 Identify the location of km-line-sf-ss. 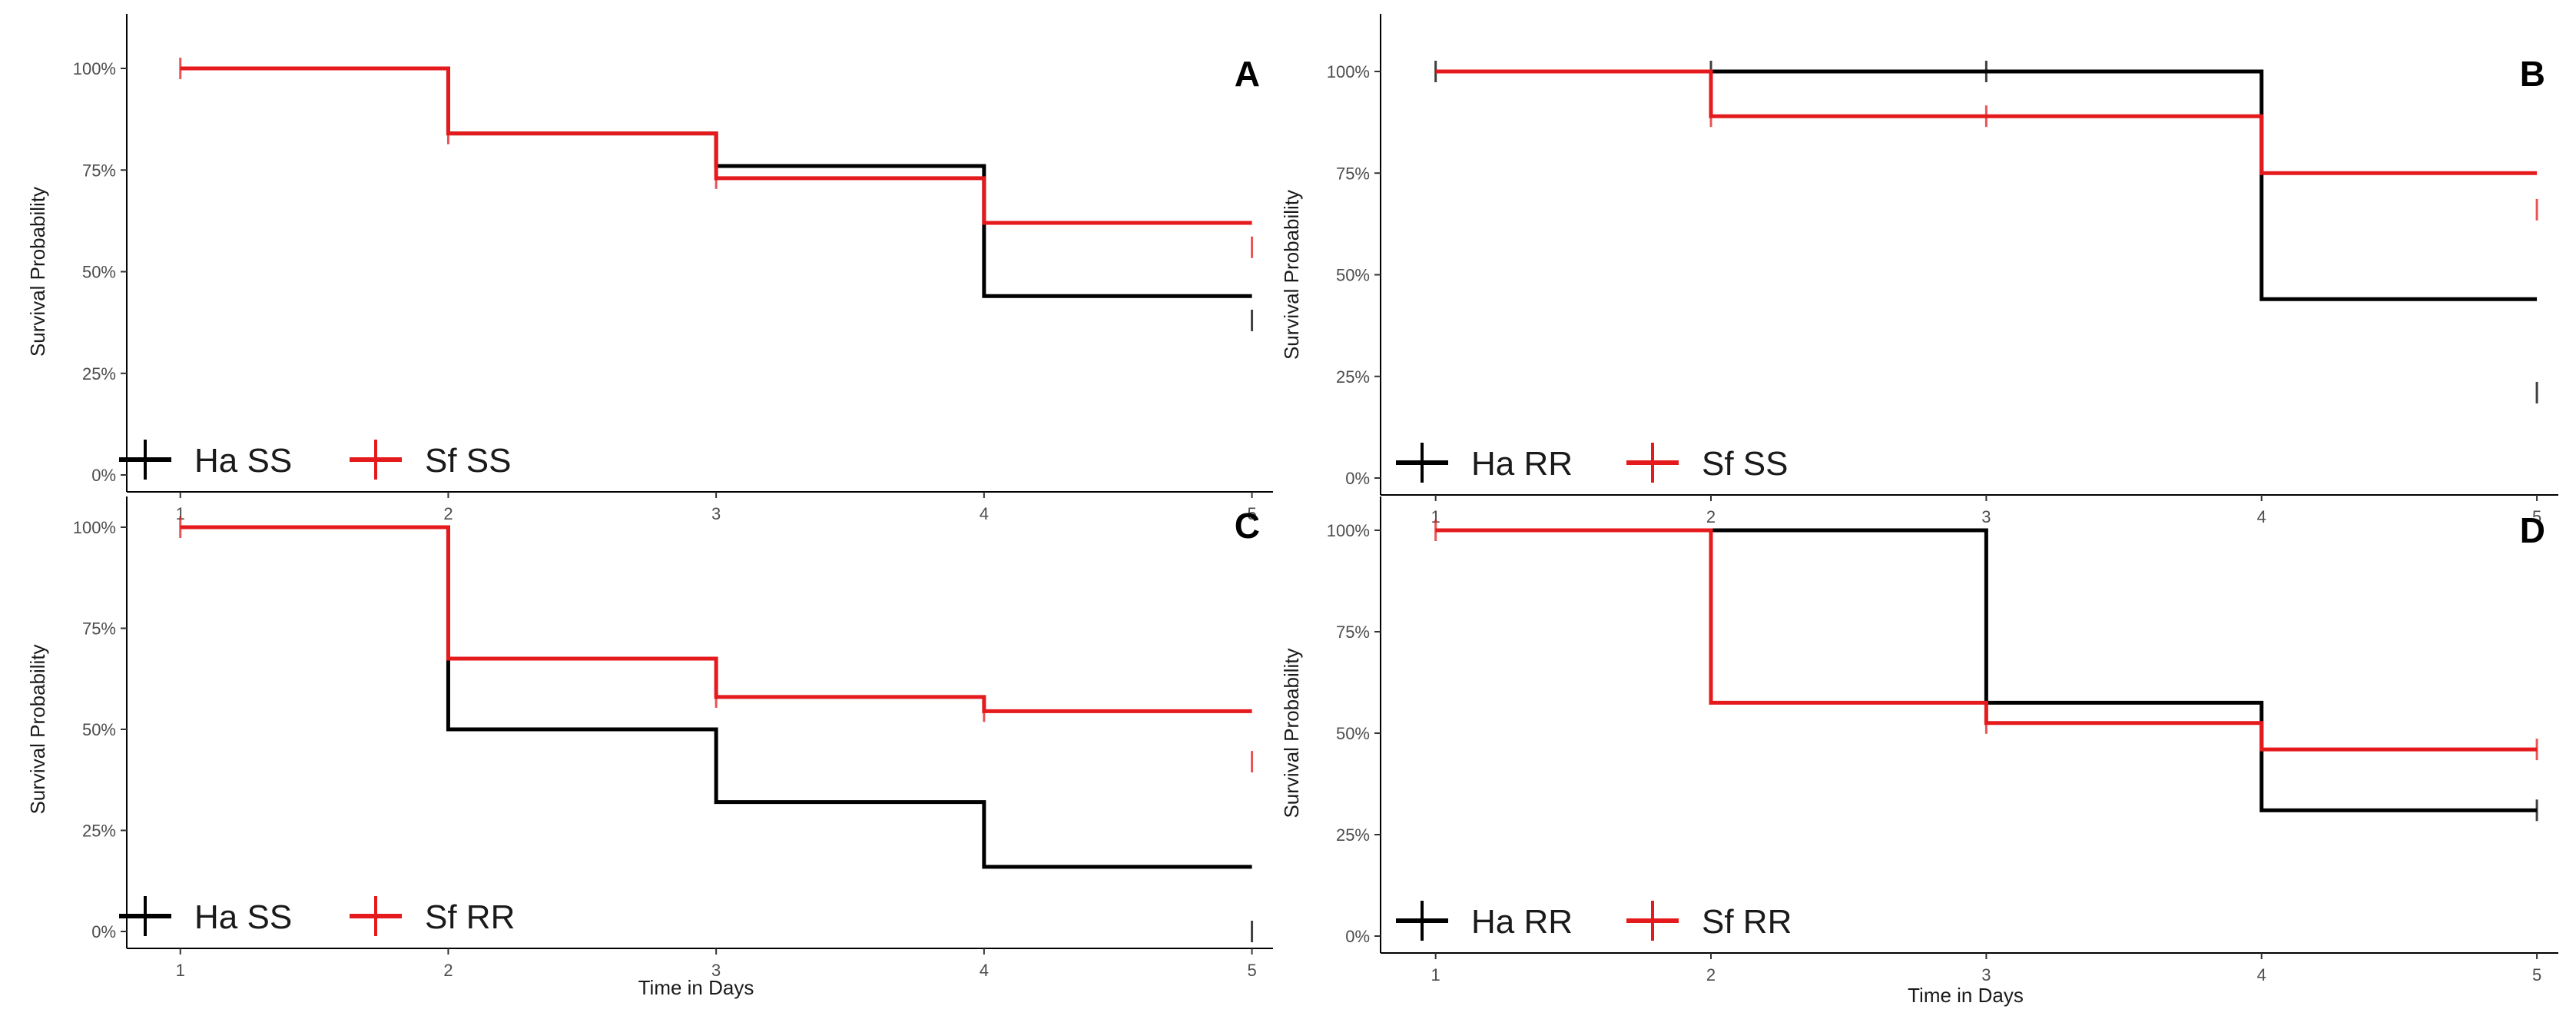
(716, 145).